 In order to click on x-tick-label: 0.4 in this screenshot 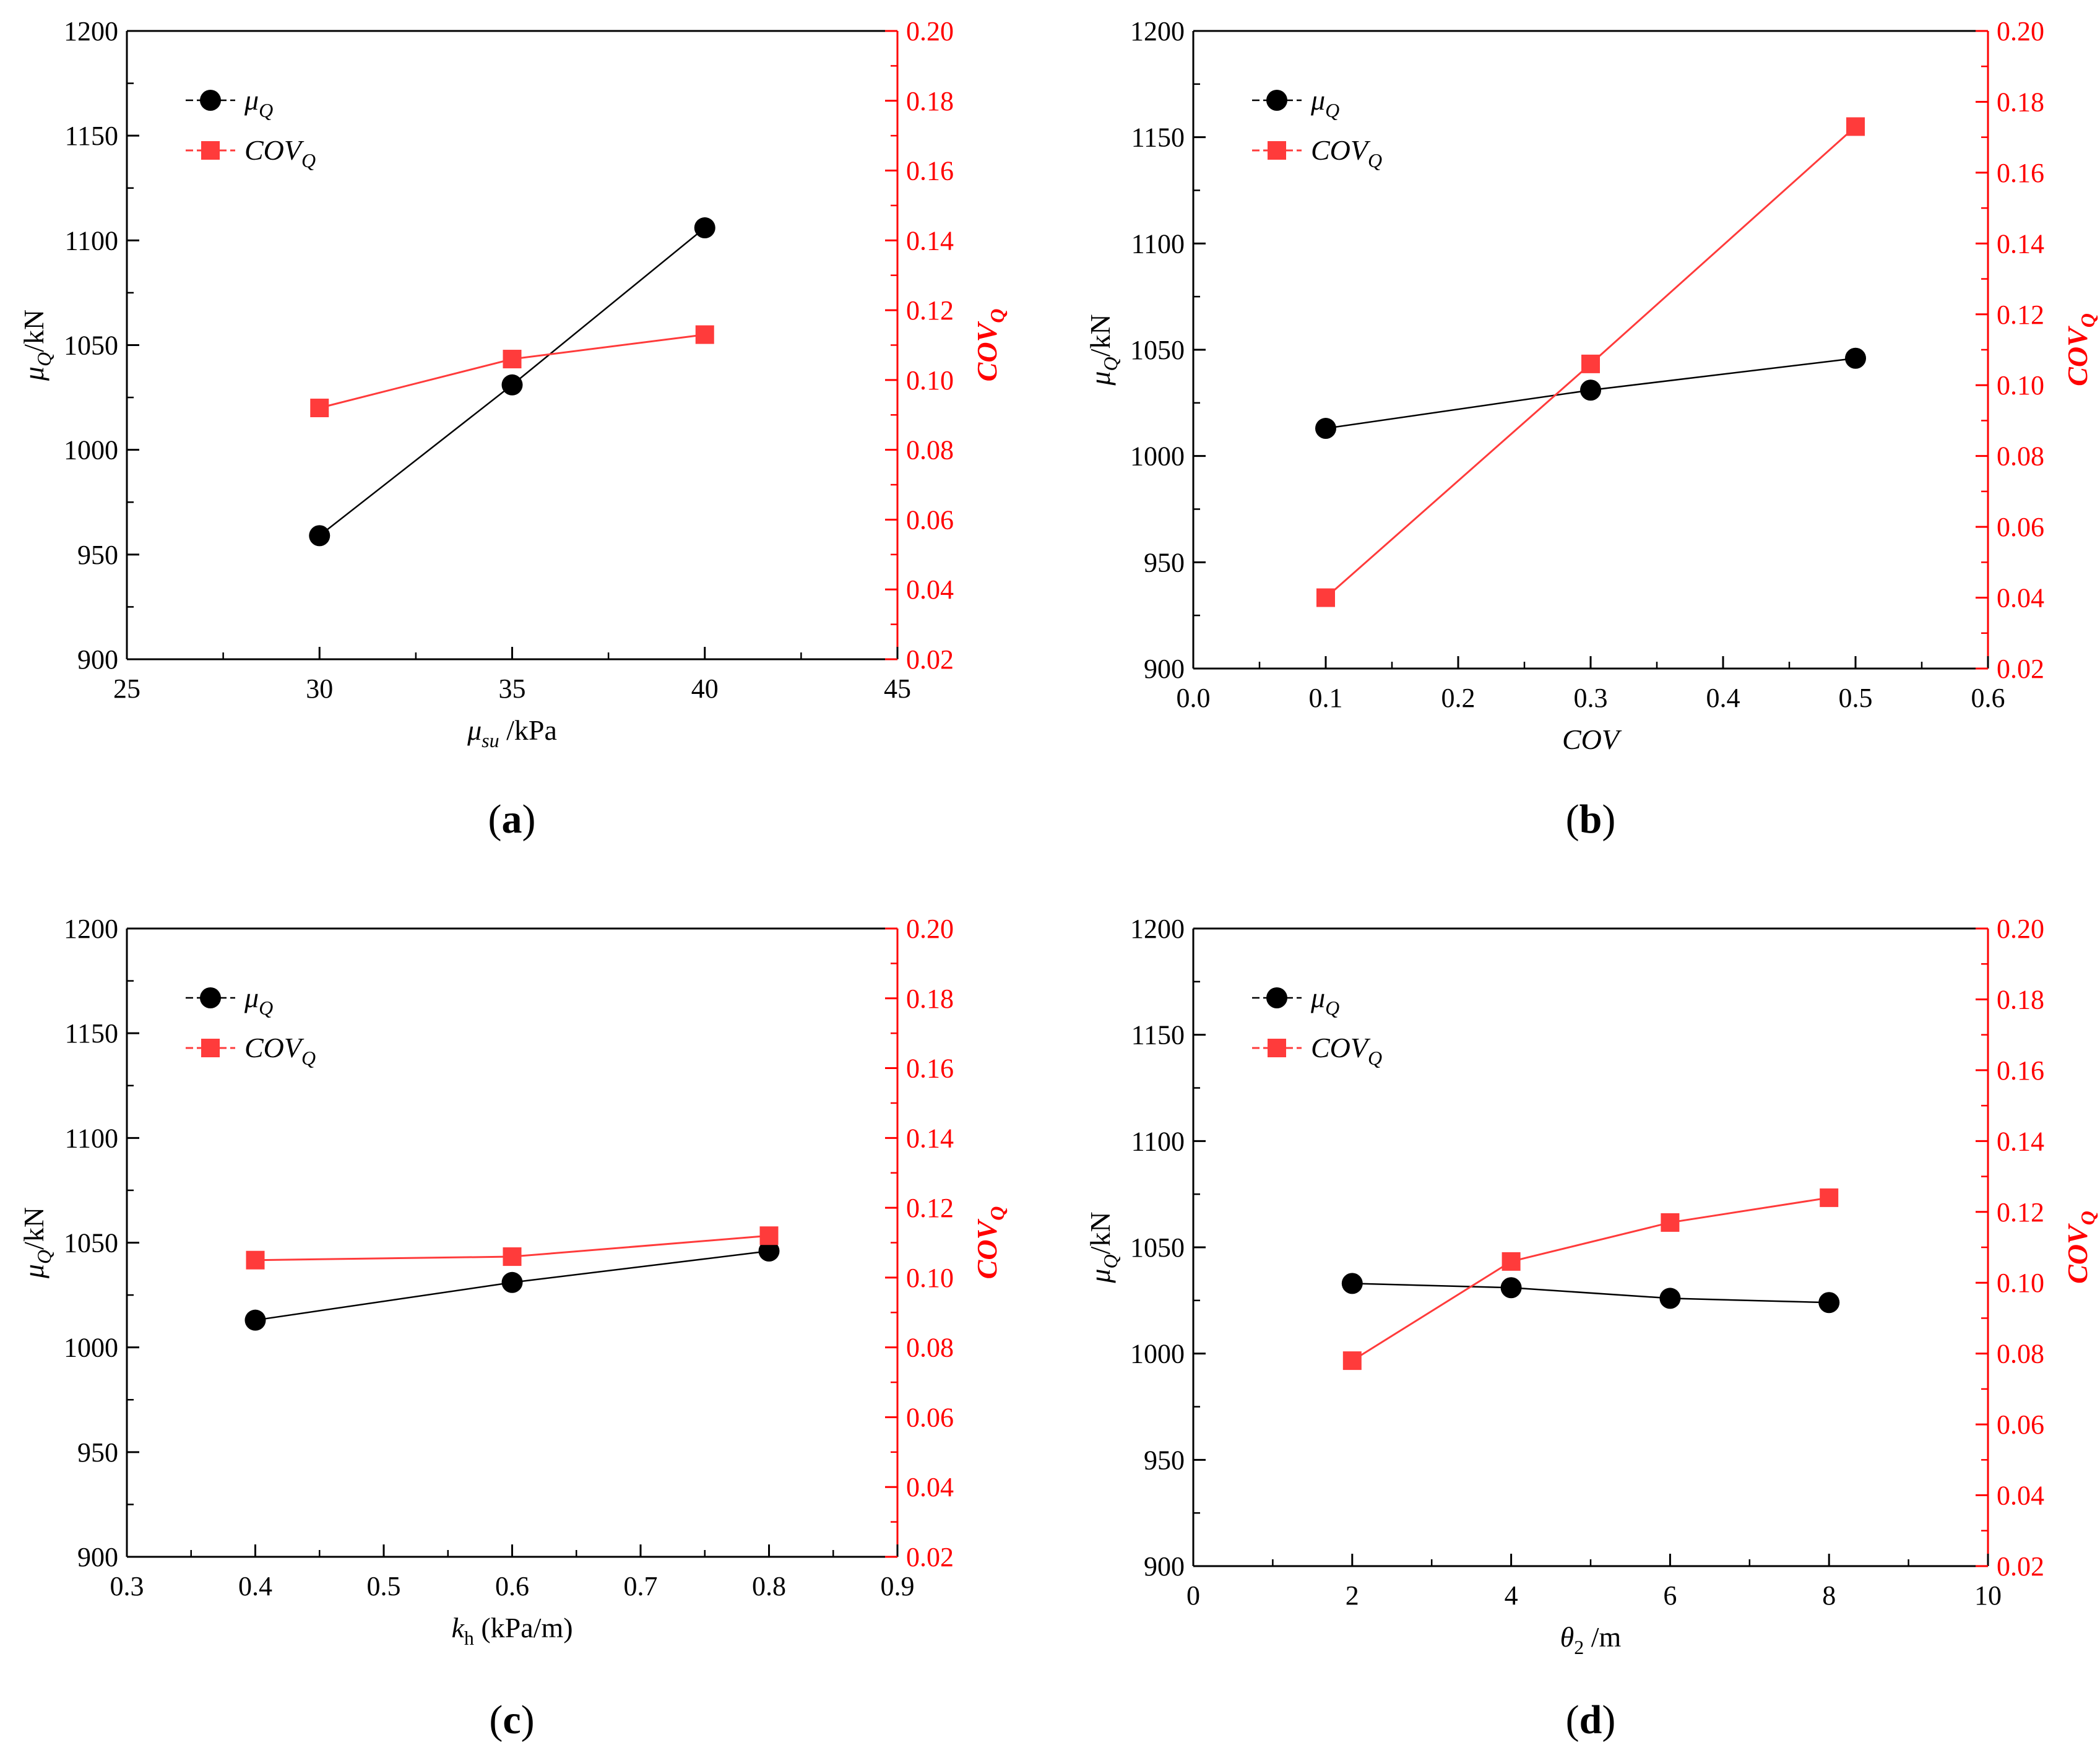, I will do `click(1723, 698)`.